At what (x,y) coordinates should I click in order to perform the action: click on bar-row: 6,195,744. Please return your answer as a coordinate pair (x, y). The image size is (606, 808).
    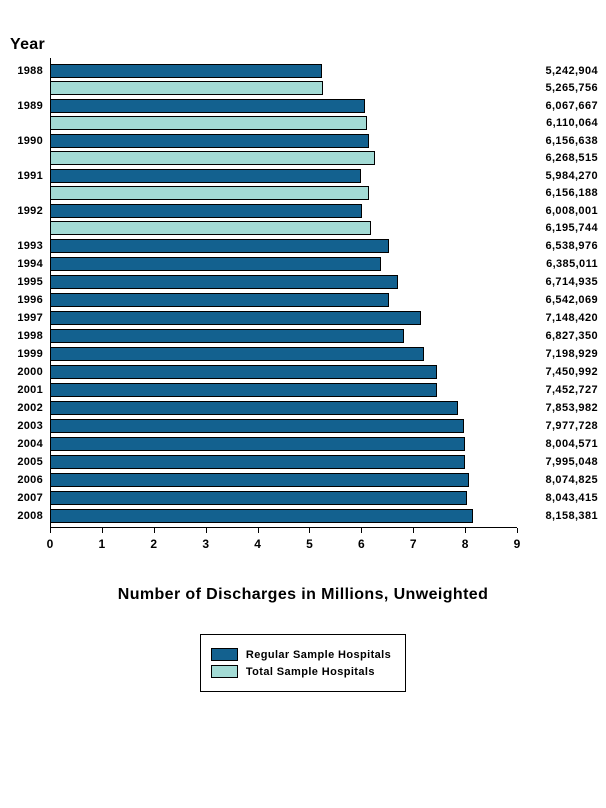
    Looking at the image, I should click on (303, 228).